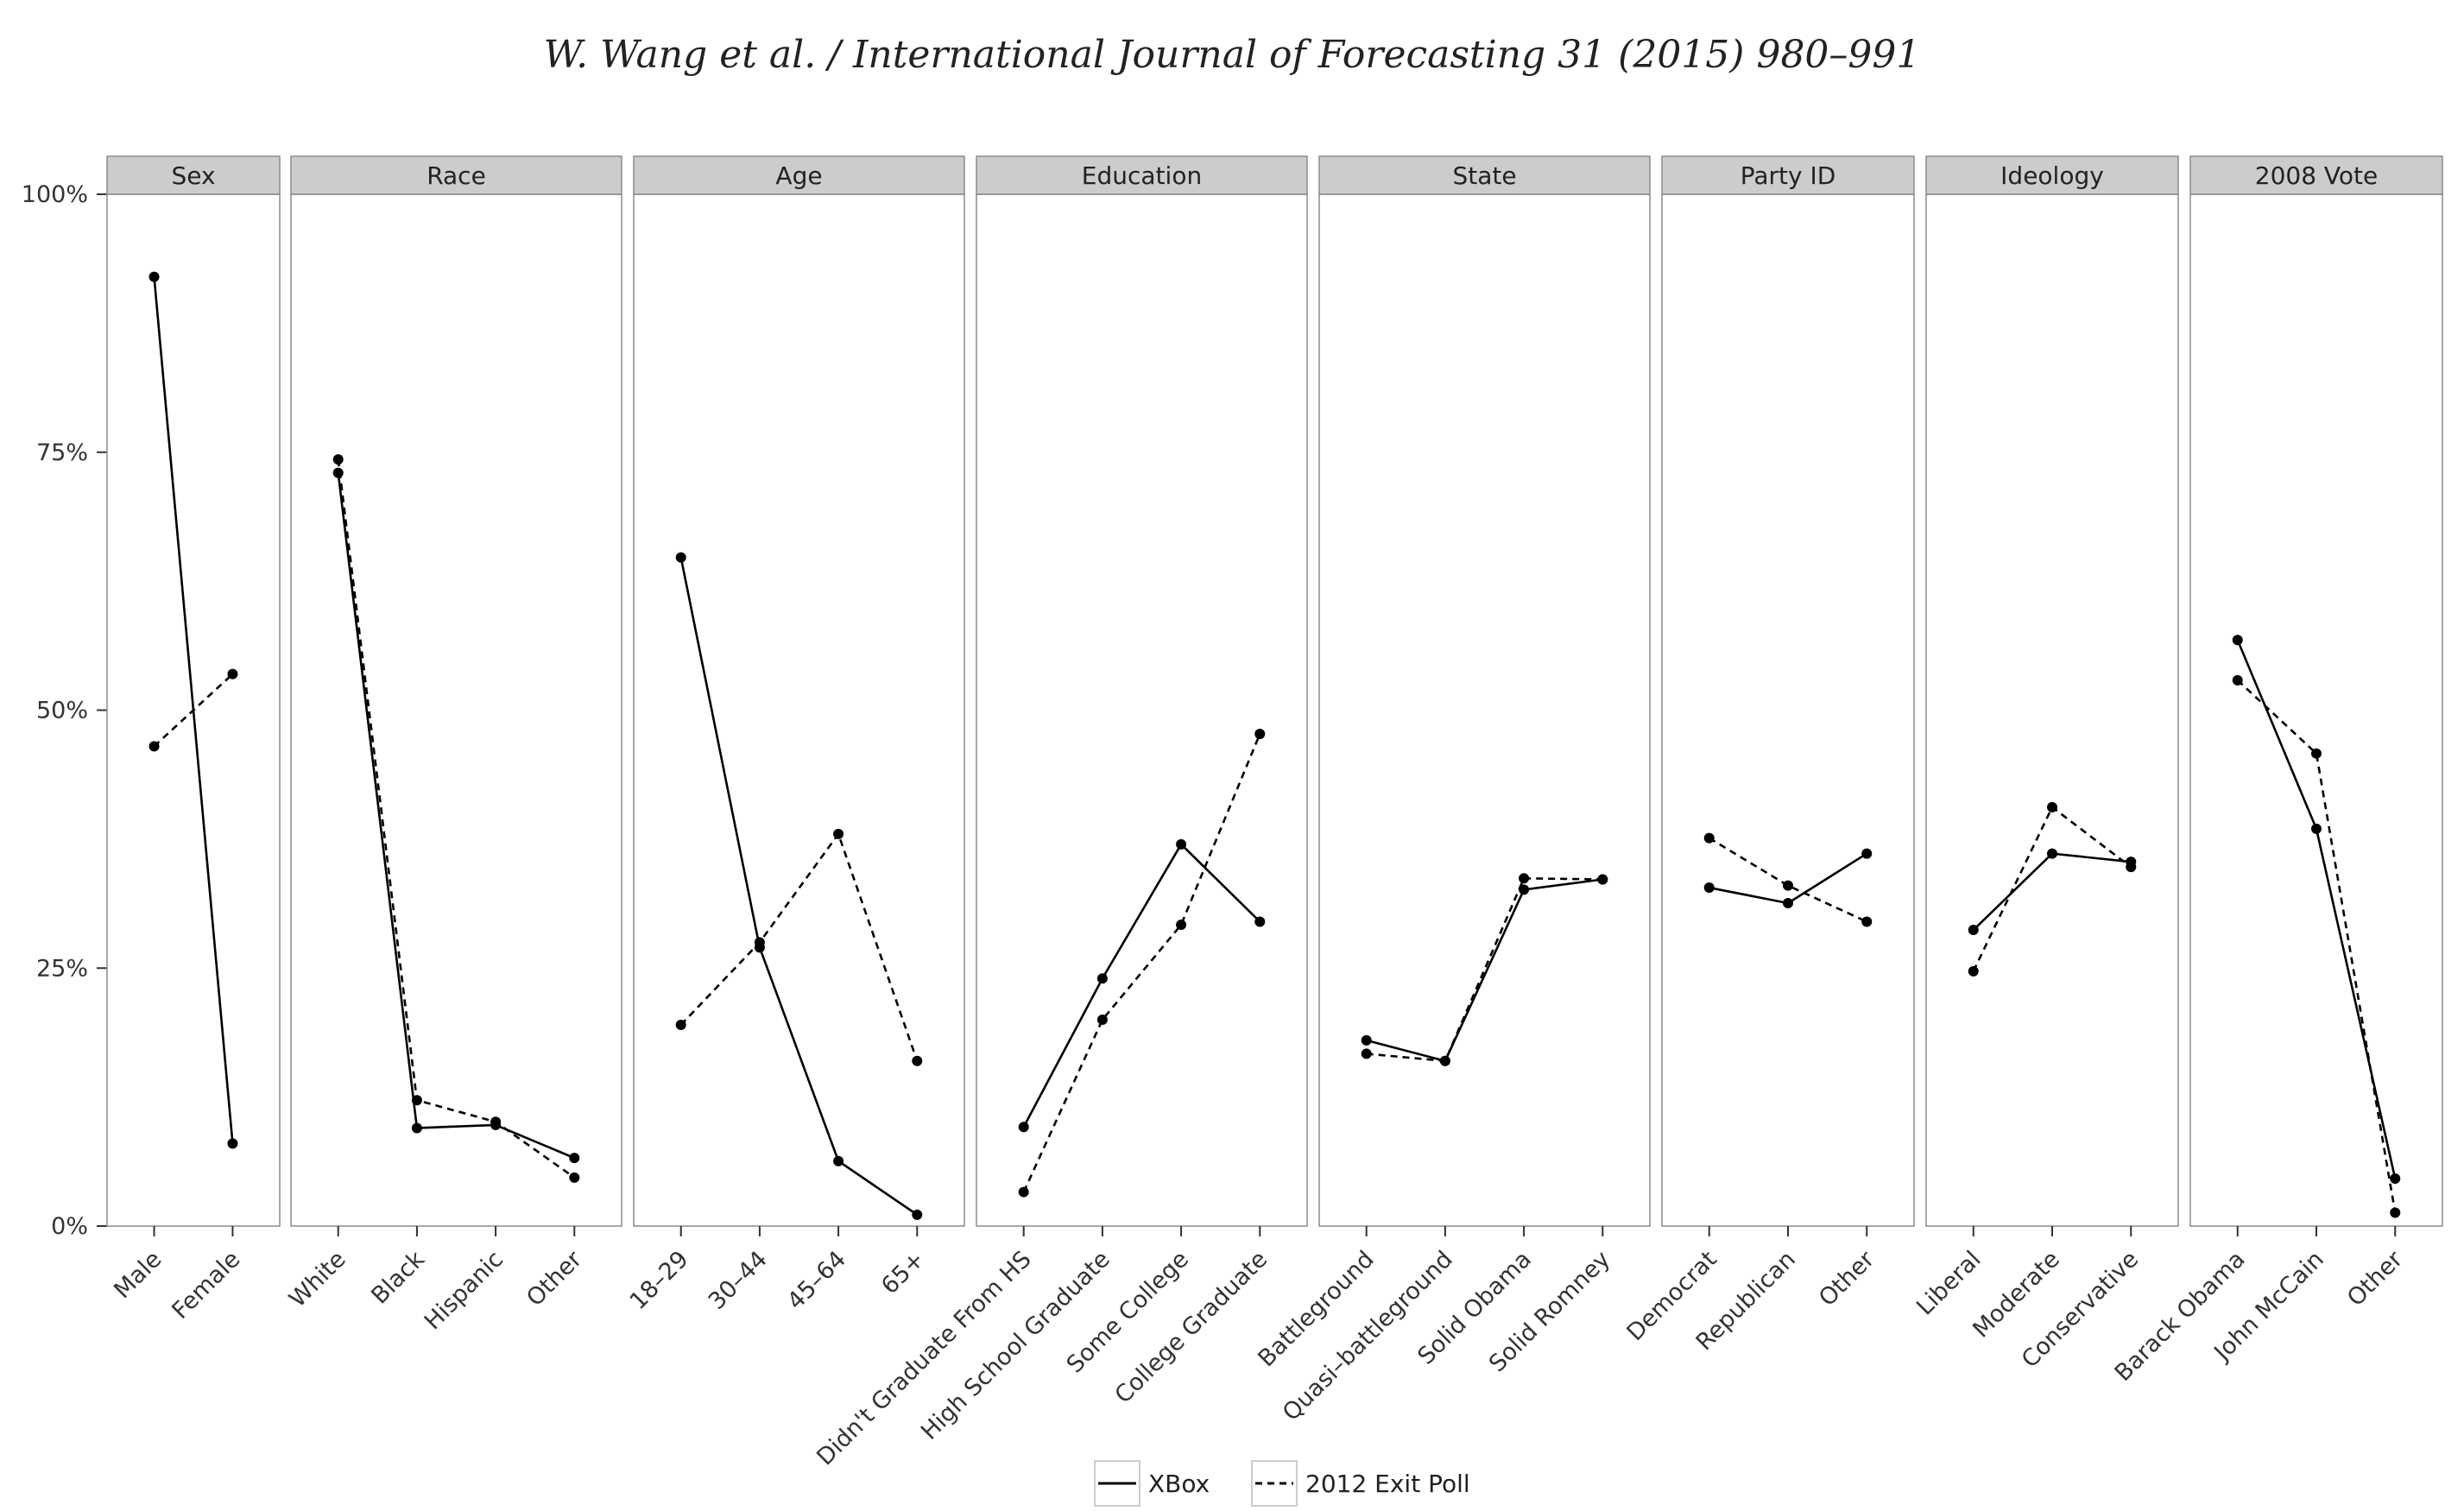 This screenshot has width=2464, height=1511. Describe the element at coordinates (398, 1278) in the screenshot. I see `x-tick-label: Black` at that location.